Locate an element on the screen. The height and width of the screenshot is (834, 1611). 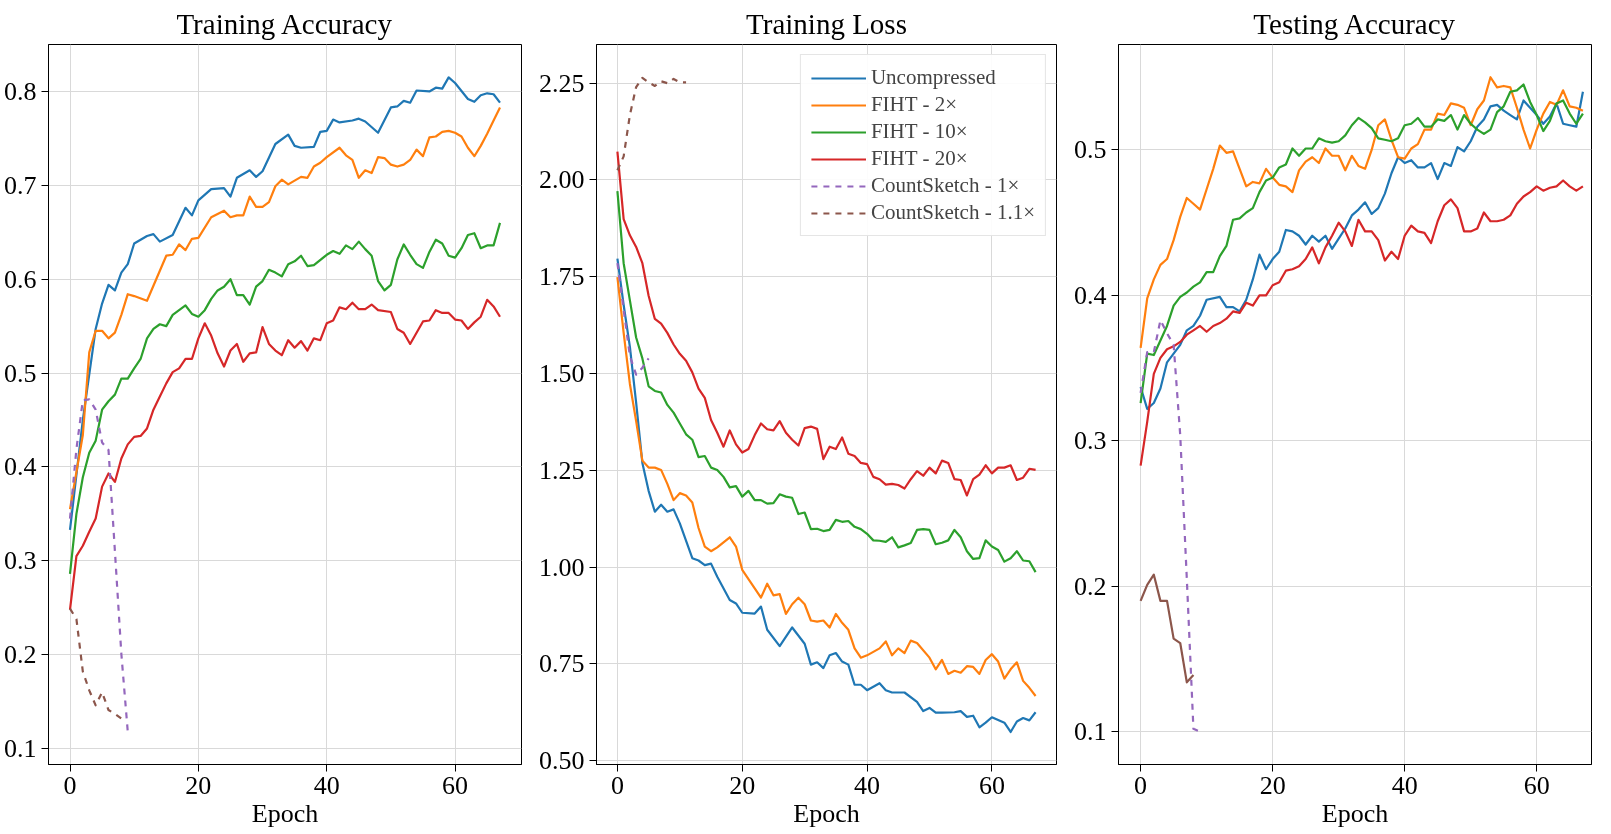
legend-label: FIHT - 2× is located at coordinates (914, 104).